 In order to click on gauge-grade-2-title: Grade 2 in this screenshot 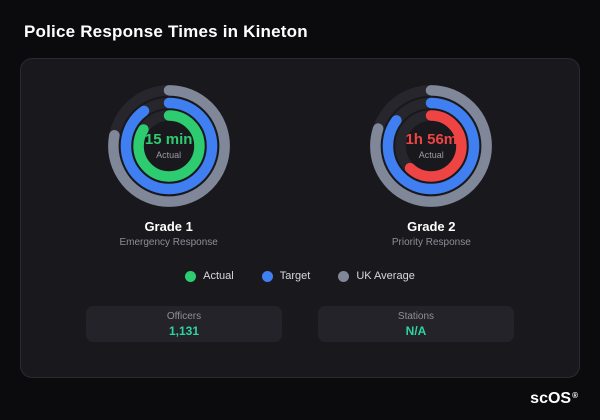, I will do `click(431, 226)`.